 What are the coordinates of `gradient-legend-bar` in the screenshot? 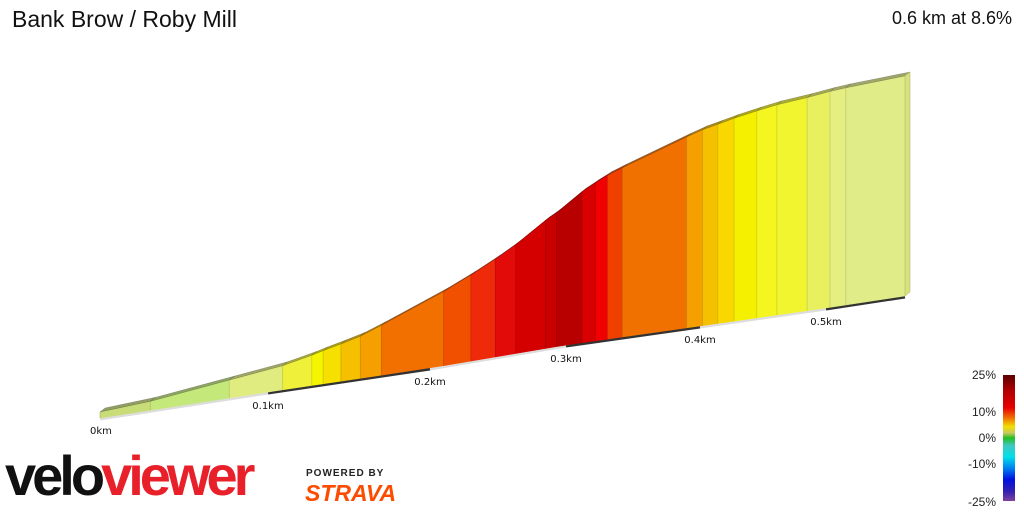 It's located at (1009, 438).